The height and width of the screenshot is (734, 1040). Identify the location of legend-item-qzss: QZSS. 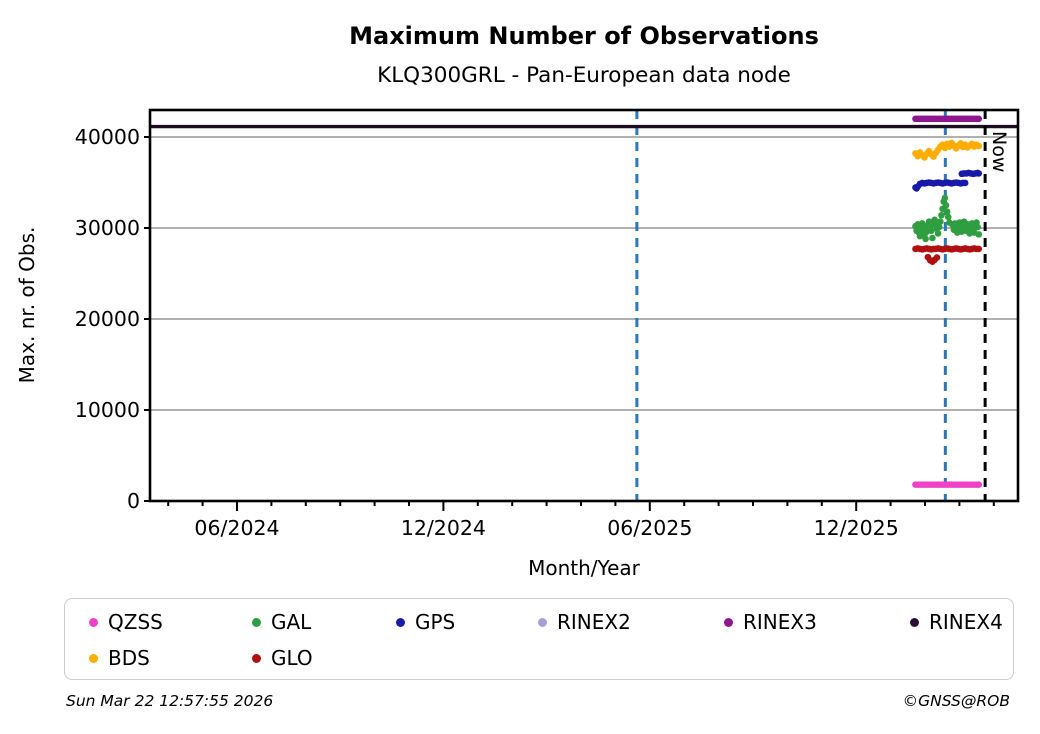
(126, 622).